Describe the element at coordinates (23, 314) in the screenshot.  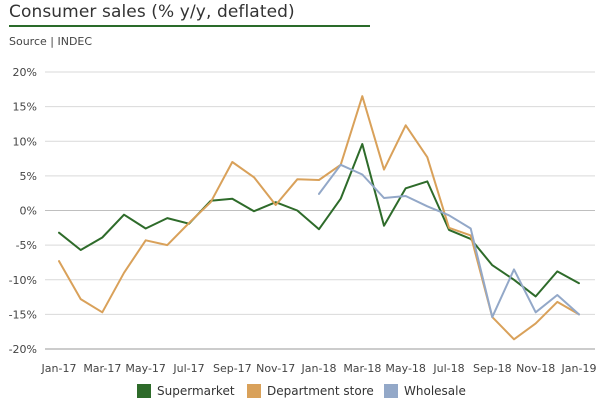
I see `y-tick-label: -15%` at that location.